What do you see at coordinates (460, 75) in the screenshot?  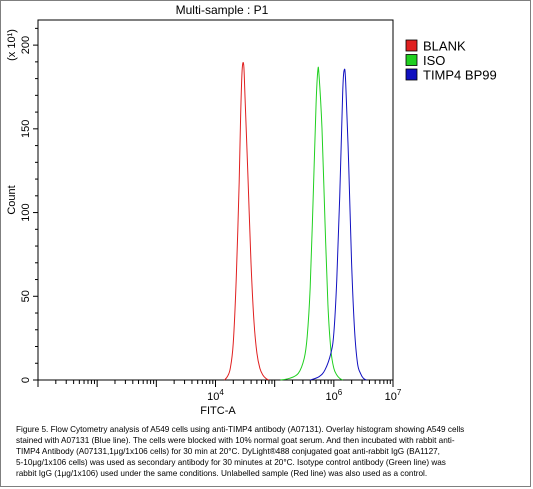 I see `legend-label: TIMP4 BP99` at bounding box center [460, 75].